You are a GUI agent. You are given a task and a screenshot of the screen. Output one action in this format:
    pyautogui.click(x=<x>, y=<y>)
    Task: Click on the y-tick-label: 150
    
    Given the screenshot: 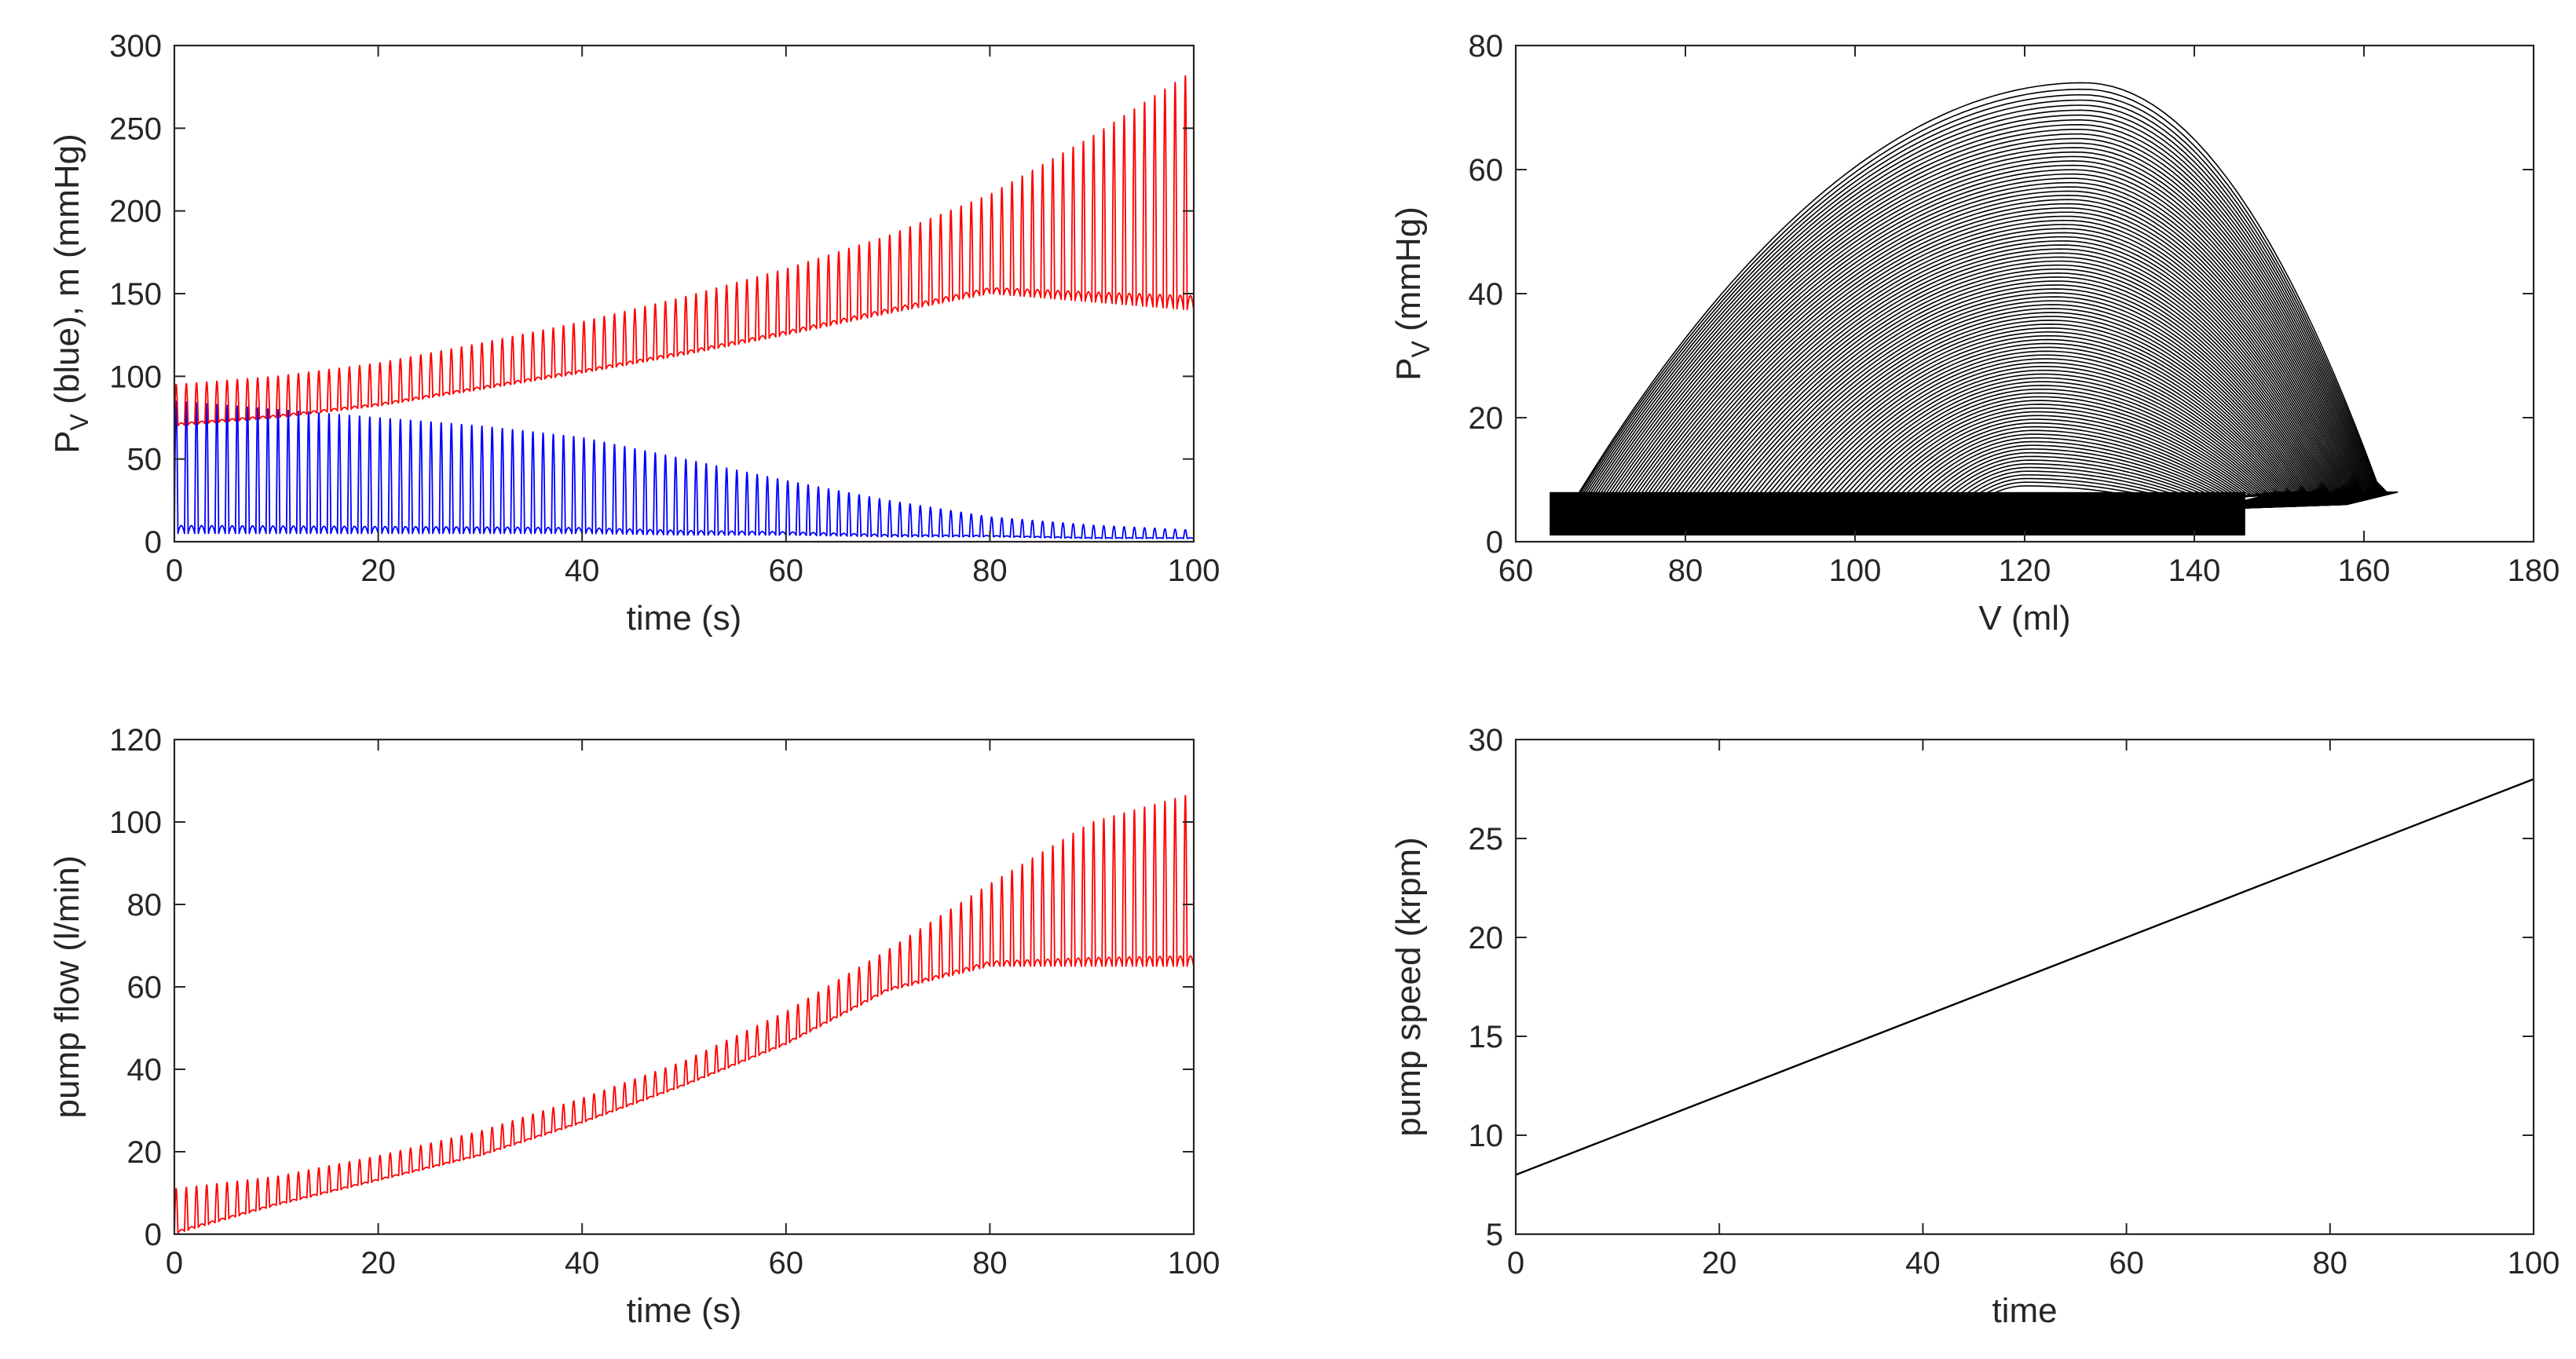 What is the action you would take?
    pyautogui.click(x=136, y=295)
    